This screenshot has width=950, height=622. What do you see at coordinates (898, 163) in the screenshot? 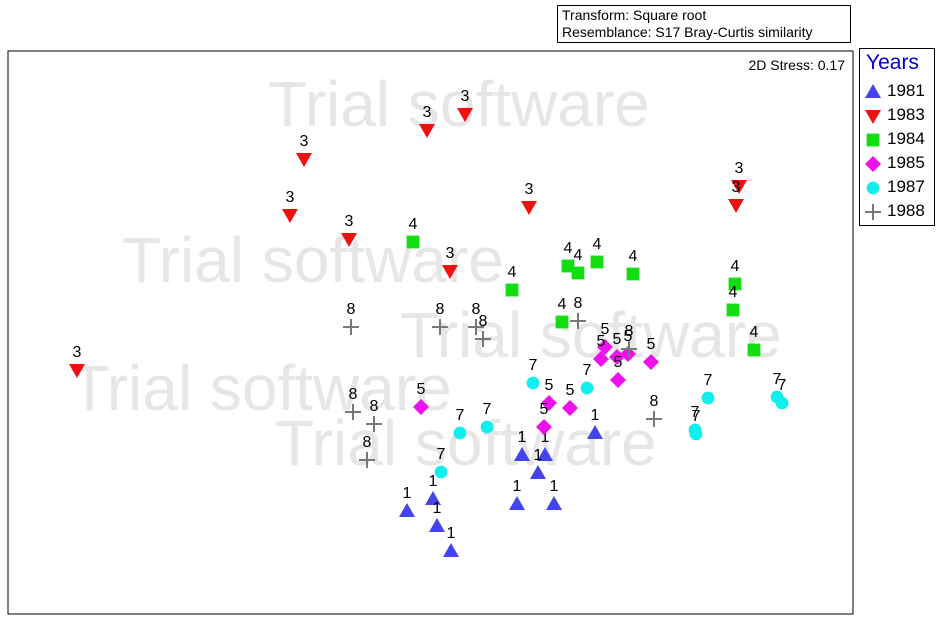
I see `legend-item-1985: 1985` at bounding box center [898, 163].